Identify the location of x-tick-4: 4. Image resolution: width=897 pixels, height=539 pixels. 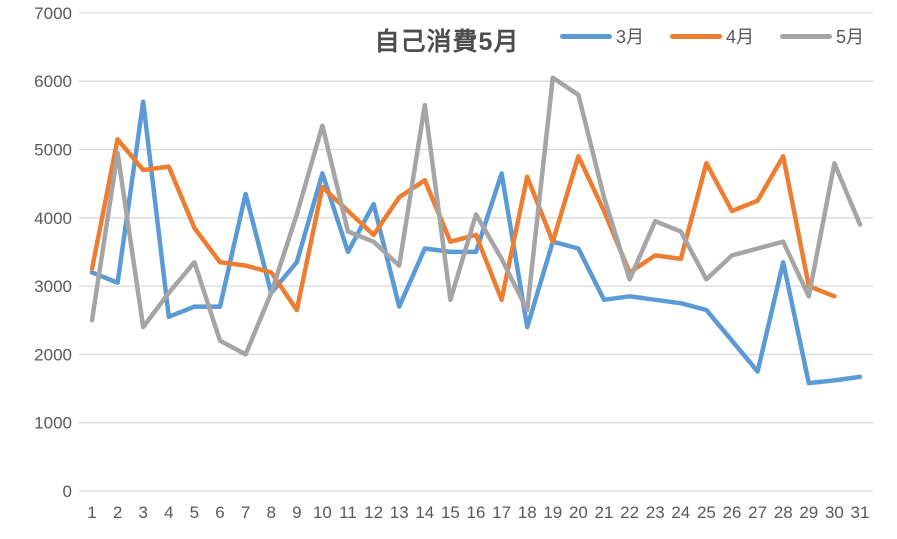
(168, 512).